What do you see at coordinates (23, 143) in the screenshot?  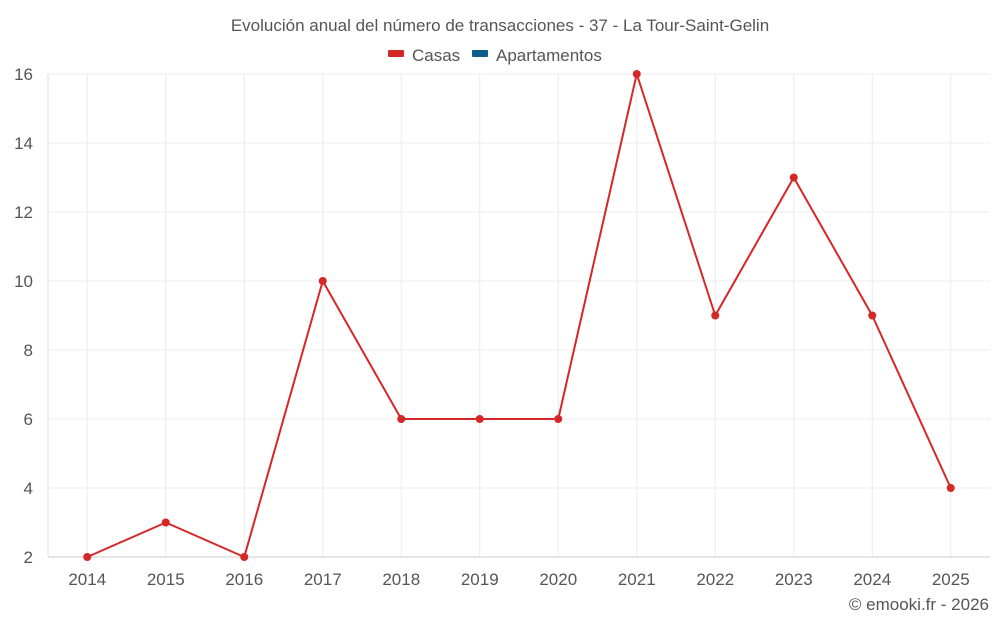 I see `y-tick-label-14: 14` at bounding box center [23, 143].